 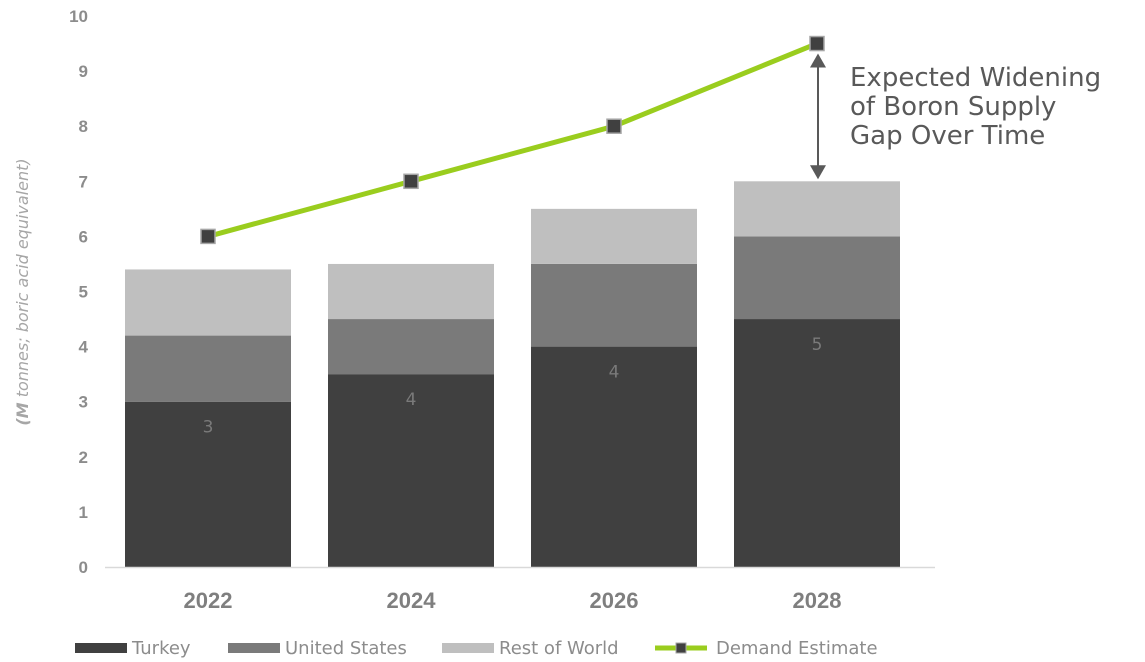 I want to click on gap-arrow-head-down, so click(x=818, y=172).